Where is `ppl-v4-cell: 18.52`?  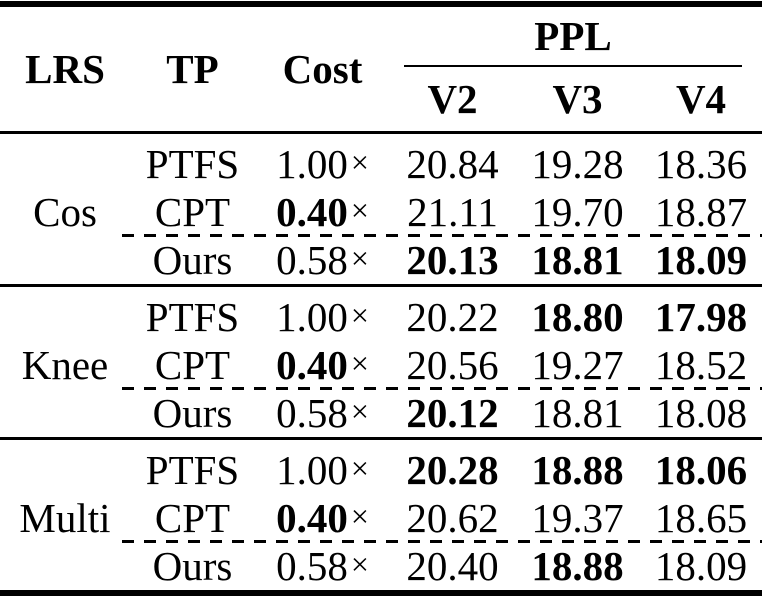
ppl-v4-cell: 18.52 is located at coordinates (701, 364).